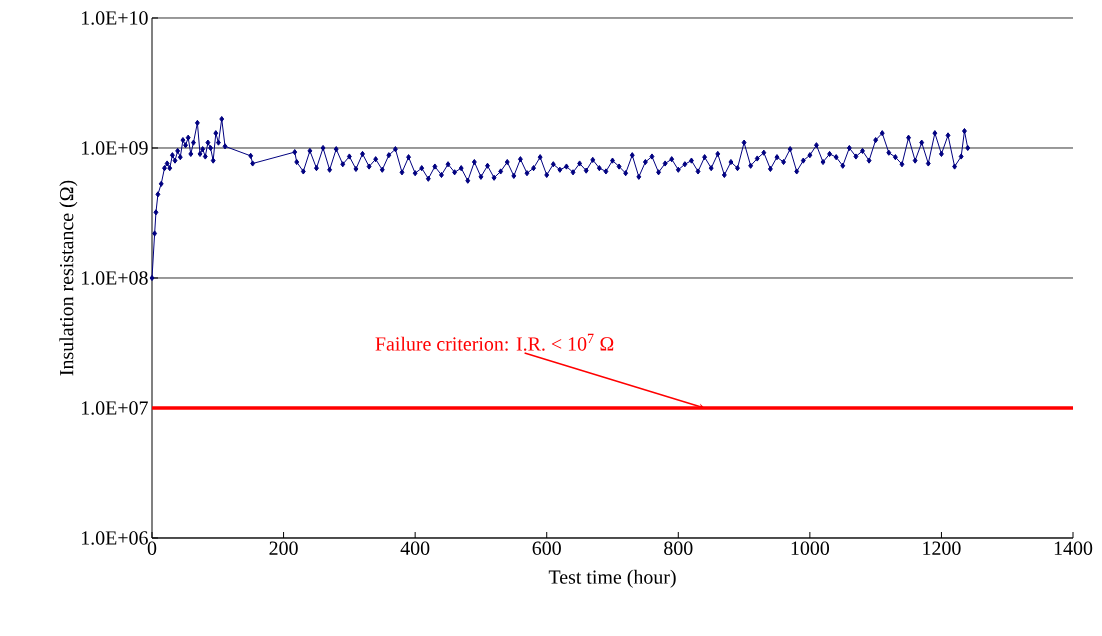 The width and height of the screenshot is (1102, 636). What do you see at coordinates (114, 408) in the screenshot?
I see `y-tick-label: 1.0E+07` at bounding box center [114, 408].